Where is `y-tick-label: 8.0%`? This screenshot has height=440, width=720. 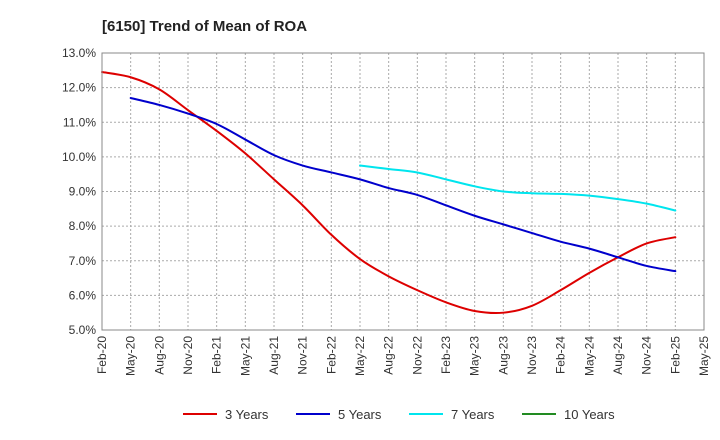
y-tick-label: 8.0% is located at coordinates (83, 226).